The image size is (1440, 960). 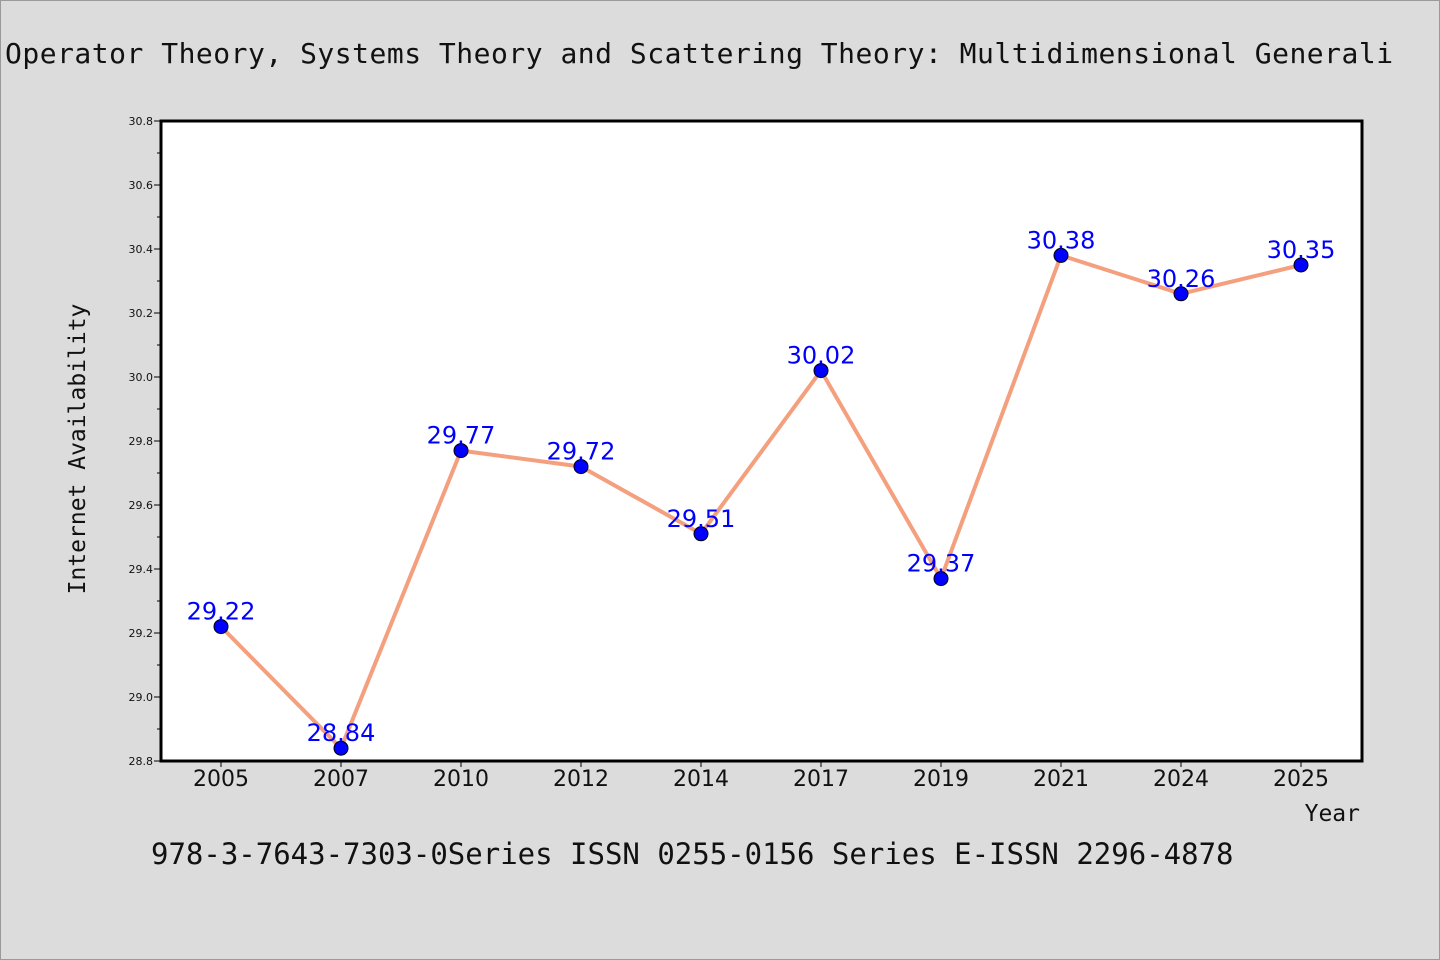 What do you see at coordinates (821, 356) in the screenshot?
I see `data-label: 30.02` at bounding box center [821, 356].